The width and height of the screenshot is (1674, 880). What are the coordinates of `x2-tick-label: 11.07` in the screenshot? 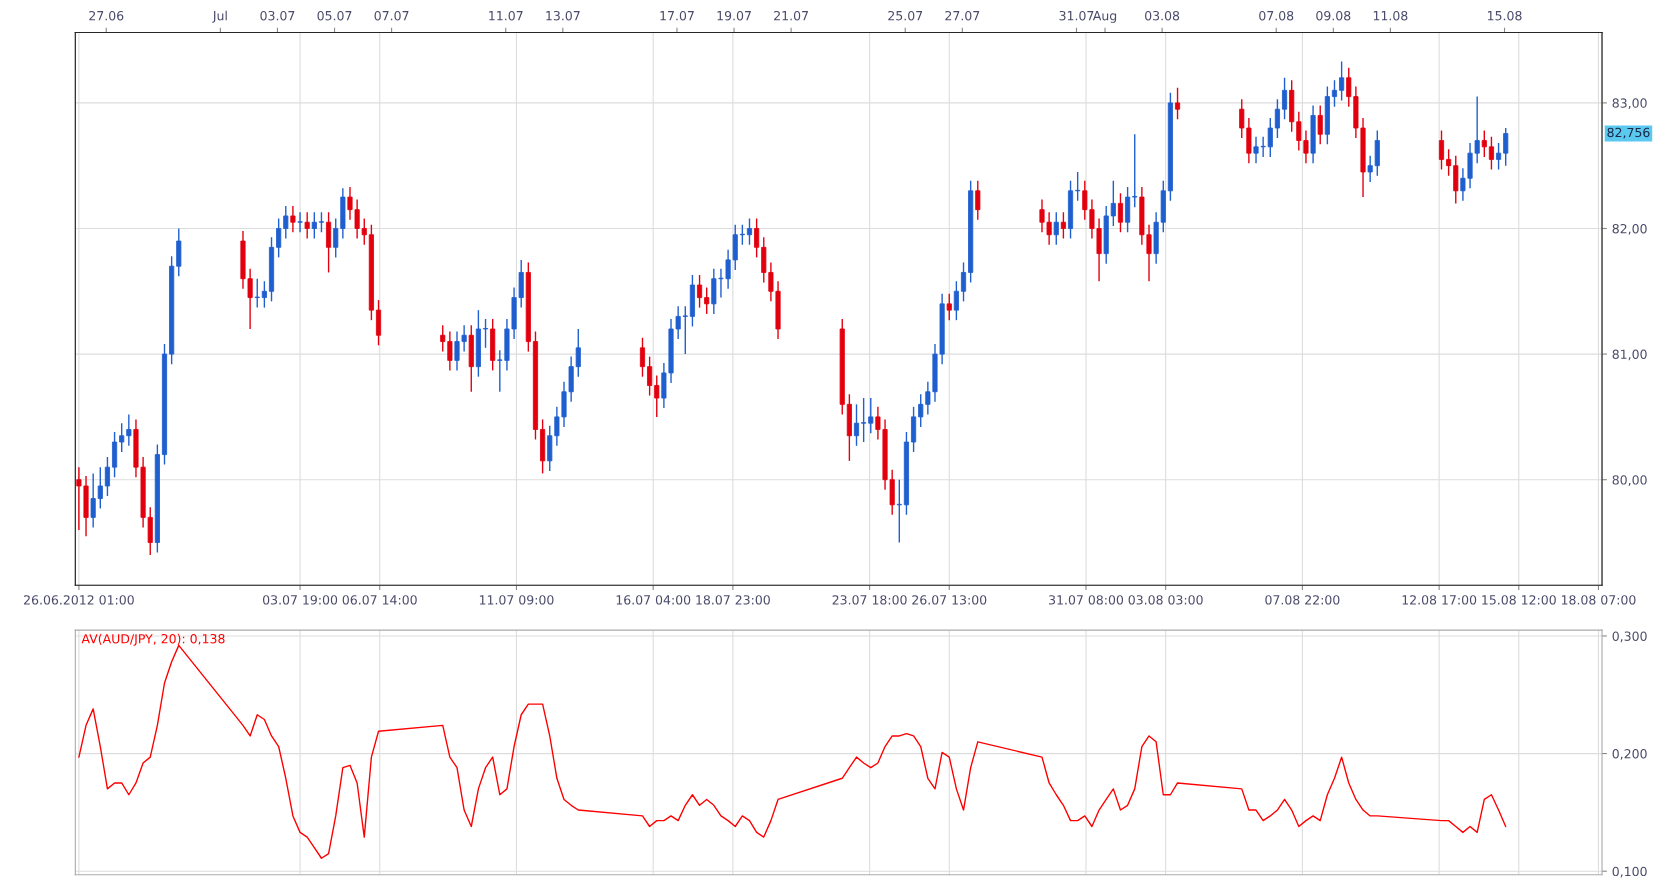 It's located at (506, 15).